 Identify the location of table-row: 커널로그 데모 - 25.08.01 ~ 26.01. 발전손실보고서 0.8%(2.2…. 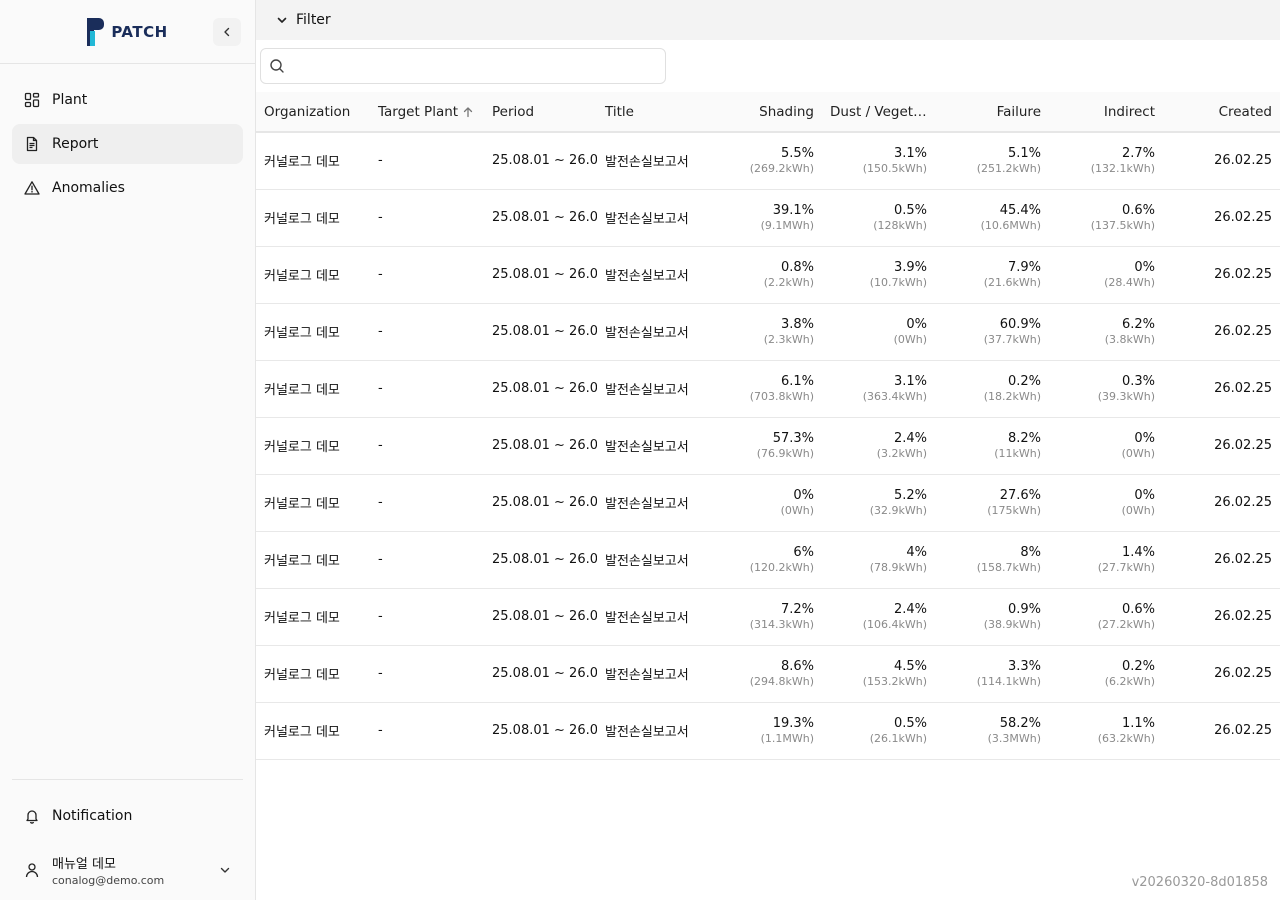
(768, 274).